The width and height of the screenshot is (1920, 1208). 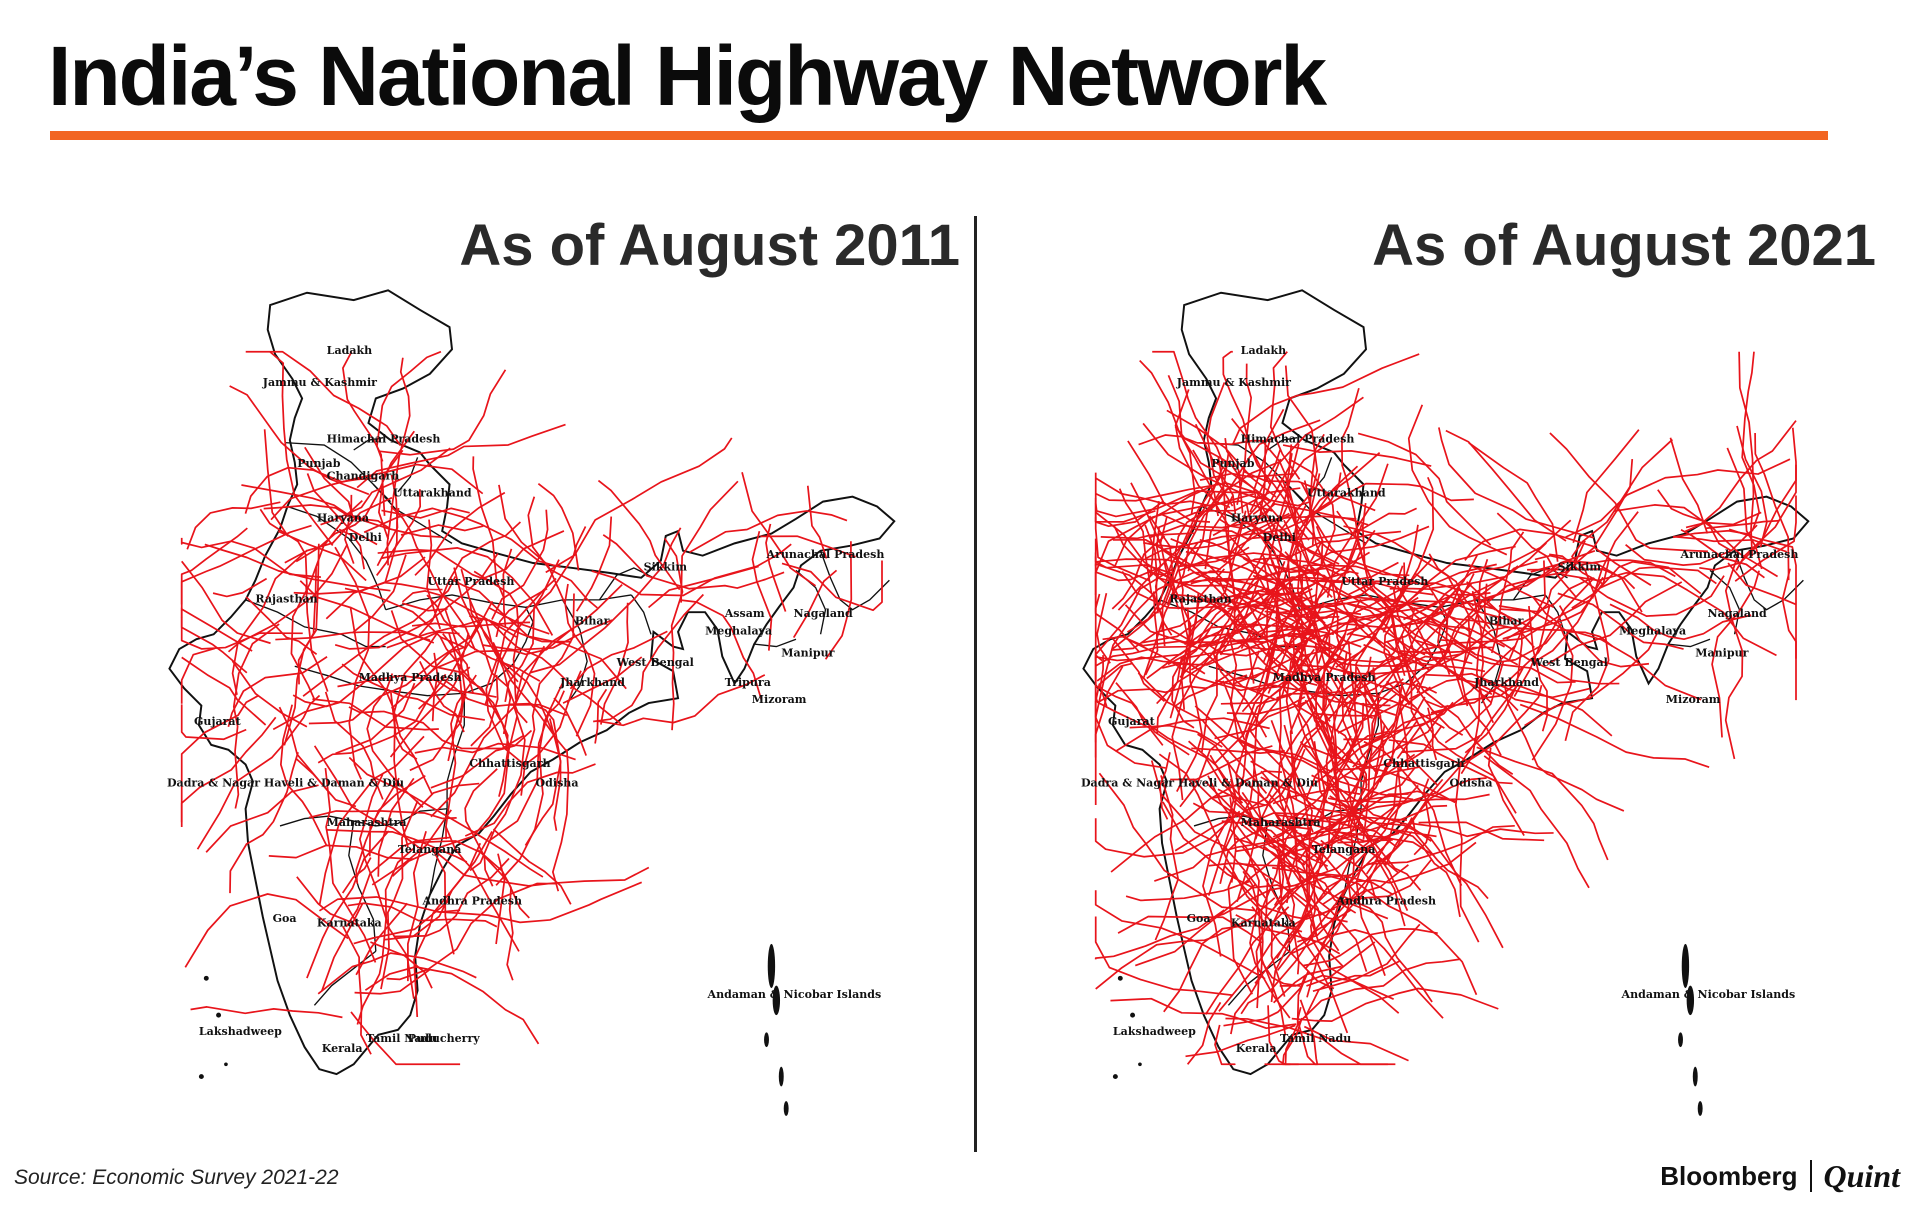 What do you see at coordinates (1132, 721) in the screenshot?
I see `state-label: Gujarat` at bounding box center [1132, 721].